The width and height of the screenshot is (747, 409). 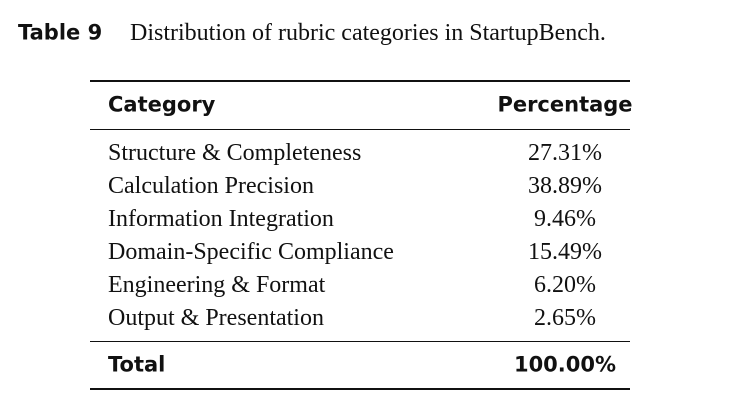 What do you see at coordinates (251, 252) in the screenshot?
I see `table-cell: Domain-Specific Compliance` at bounding box center [251, 252].